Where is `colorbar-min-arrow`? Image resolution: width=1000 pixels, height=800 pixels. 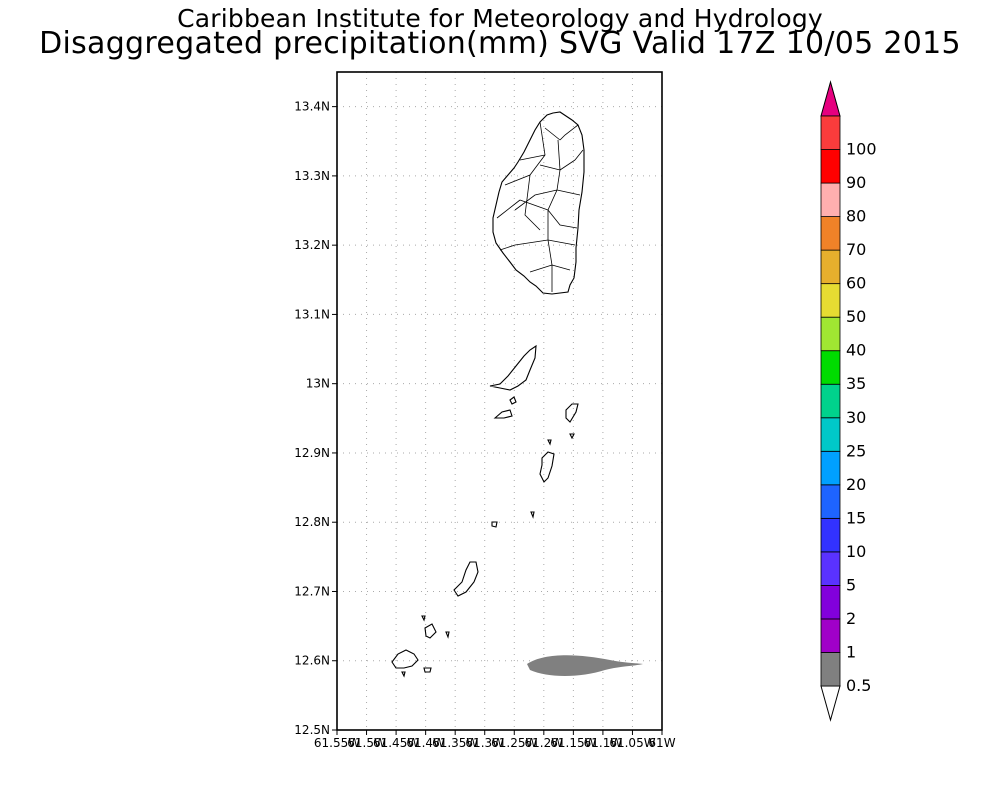
colorbar-min-arrow is located at coordinates (830, 703).